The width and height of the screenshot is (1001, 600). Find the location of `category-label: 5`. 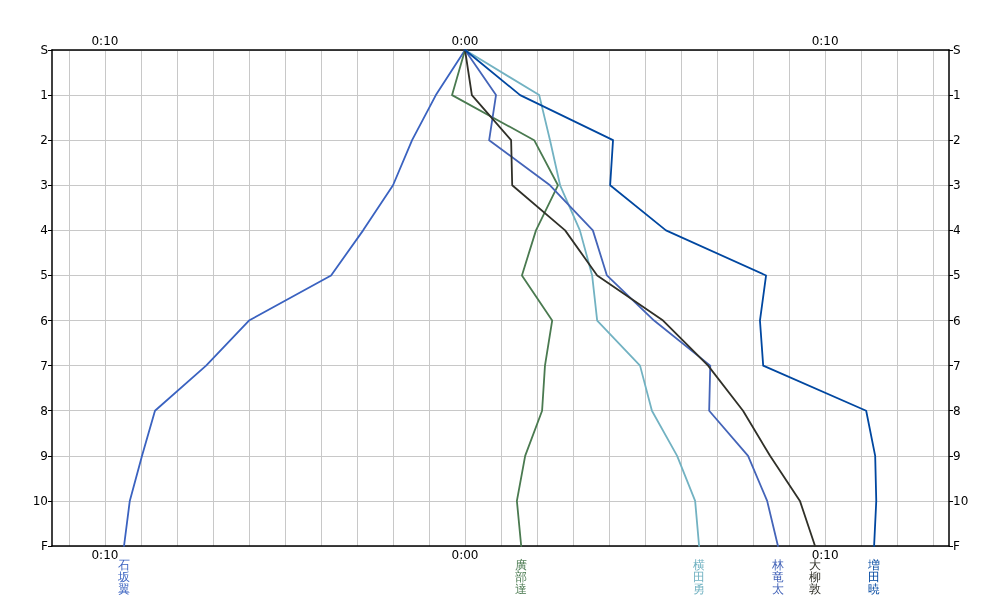

category-label: 5 is located at coordinates (44, 275).